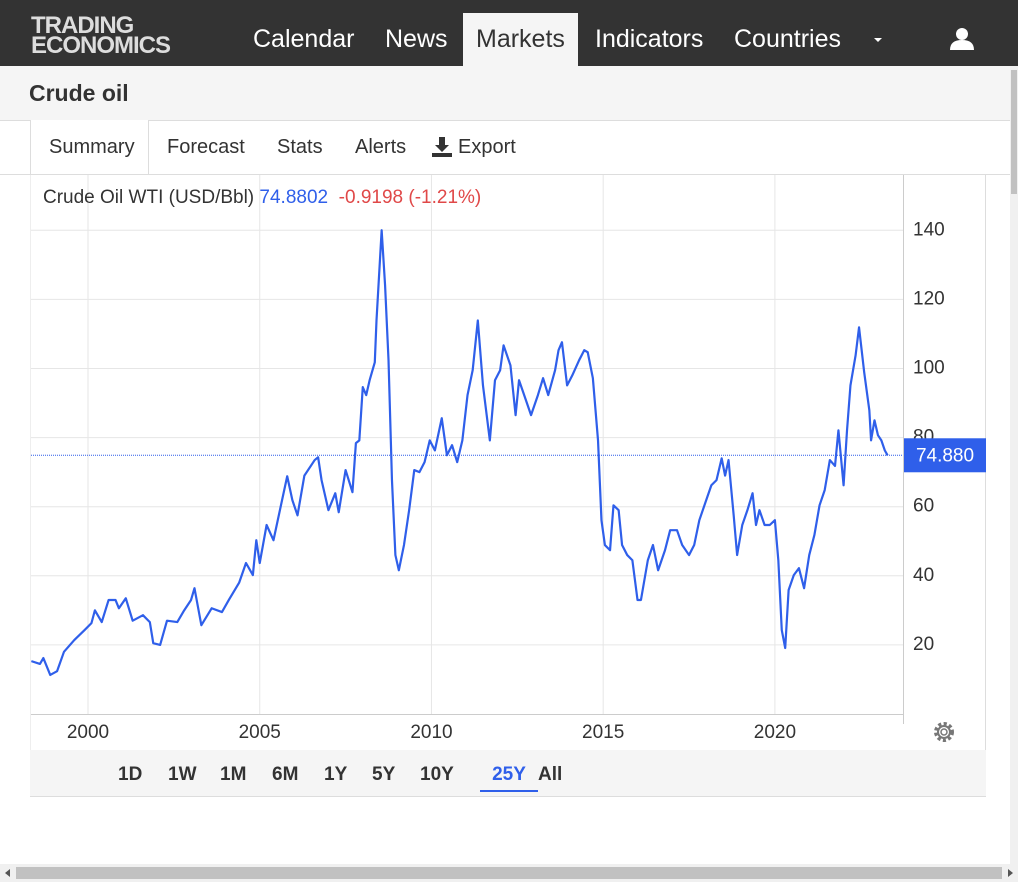 The height and width of the screenshot is (882, 1018). What do you see at coordinates (300, 147) in the screenshot?
I see `tab: Stats` at bounding box center [300, 147].